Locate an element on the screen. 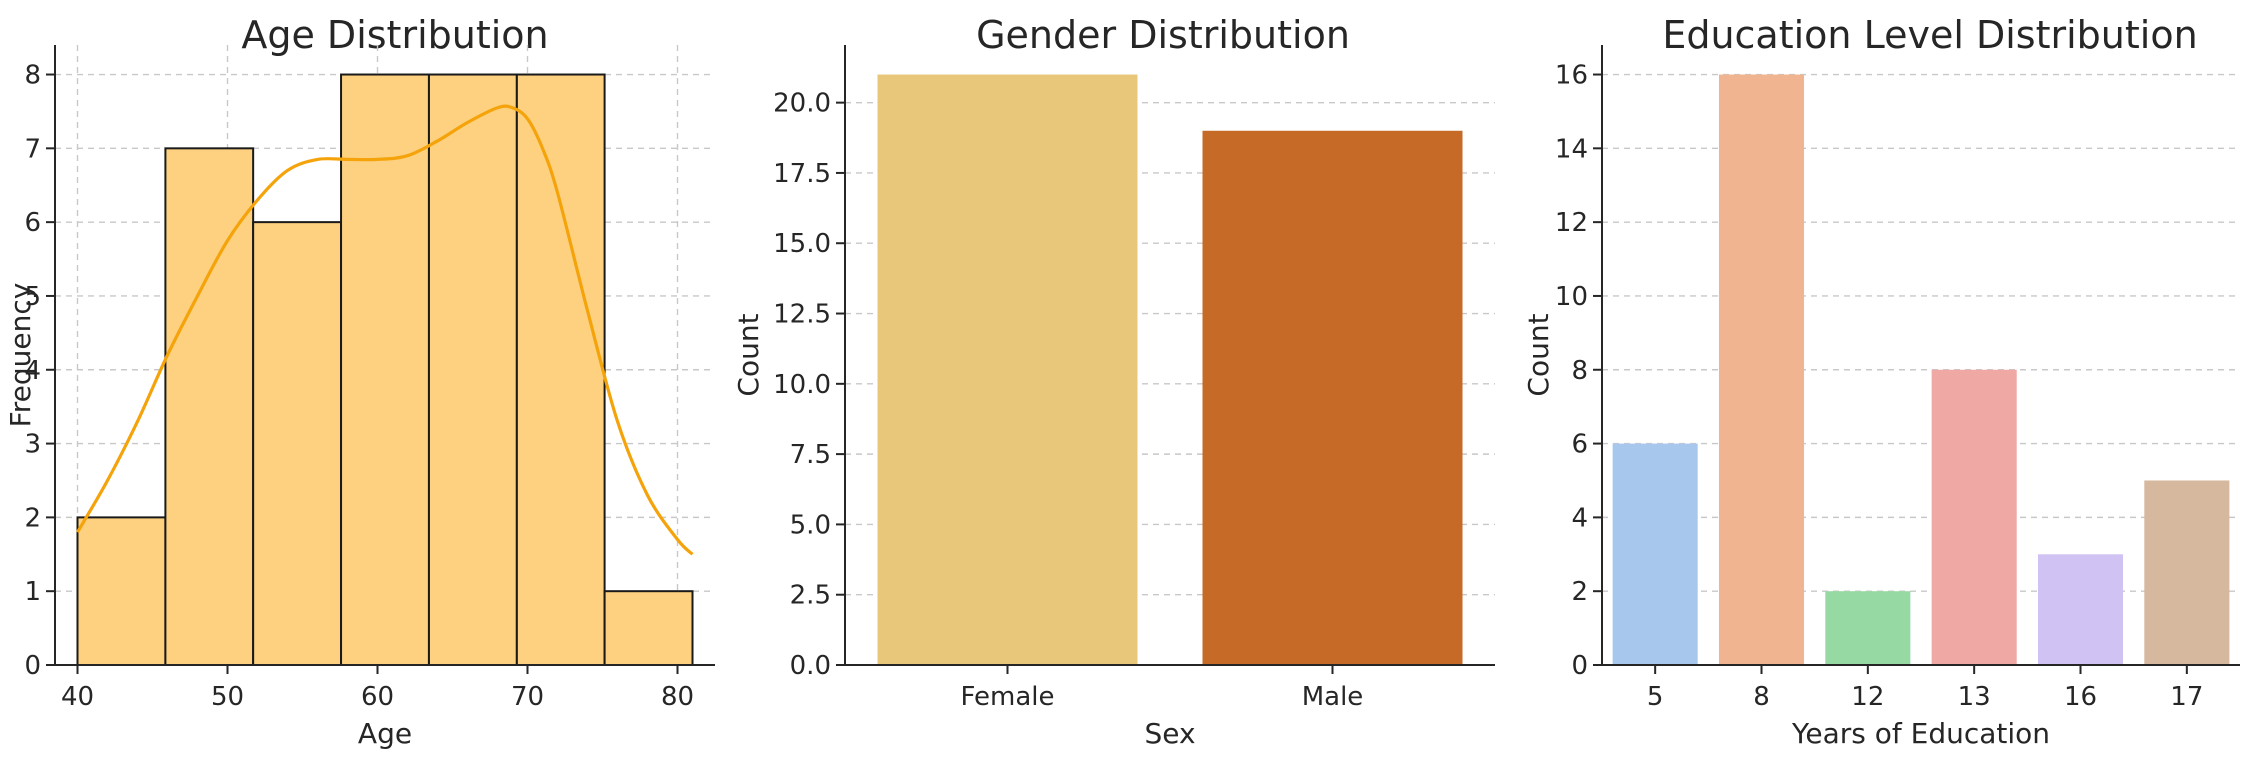 The width and height of the screenshot is (2266, 764). x-tick-label: 5 is located at coordinates (1655, 697).